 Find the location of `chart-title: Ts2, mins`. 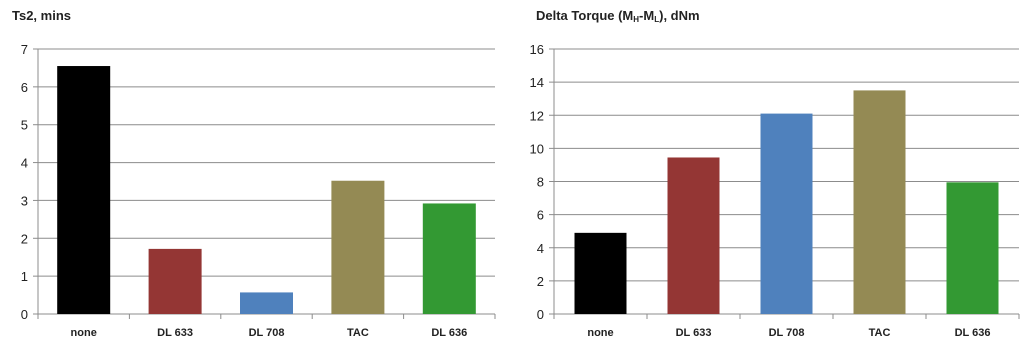

chart-title: Ts2, mins is located at coordinates (42, 15).